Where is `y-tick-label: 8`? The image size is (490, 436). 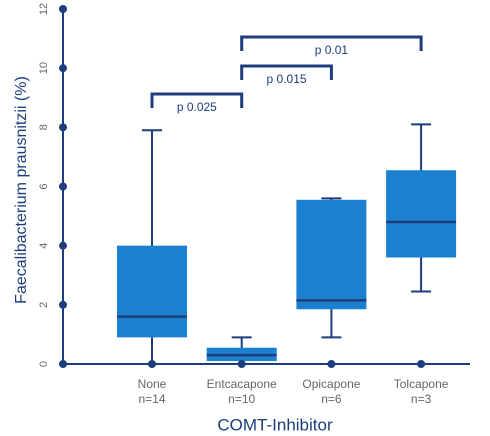
y-tick-label: 8 is located at coordinates (44, 127).